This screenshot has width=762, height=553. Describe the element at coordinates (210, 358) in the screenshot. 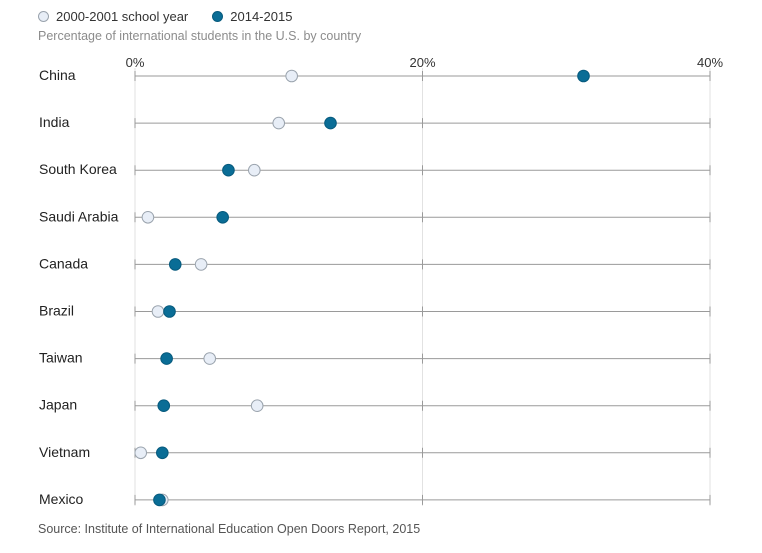

I see `point-2000-2001-taiwan` at that location.